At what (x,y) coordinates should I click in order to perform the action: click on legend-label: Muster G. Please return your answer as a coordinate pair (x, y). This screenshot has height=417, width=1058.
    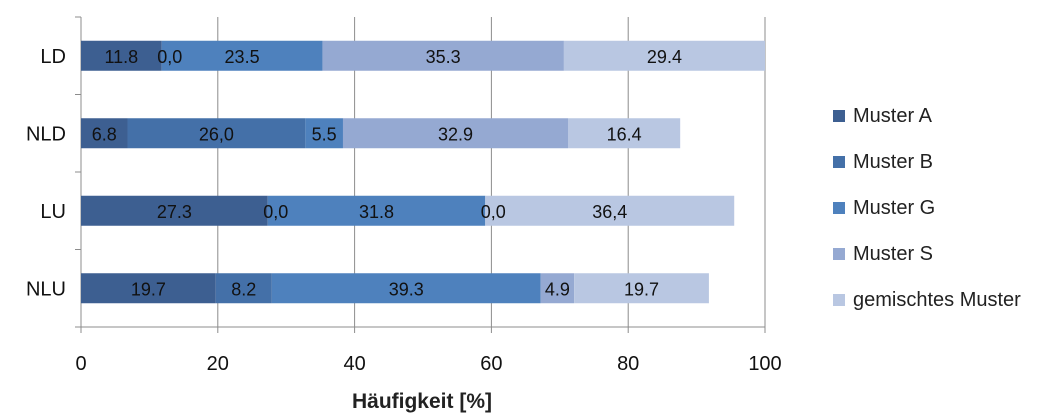
    Looking at the image, I should click on (894, 208).